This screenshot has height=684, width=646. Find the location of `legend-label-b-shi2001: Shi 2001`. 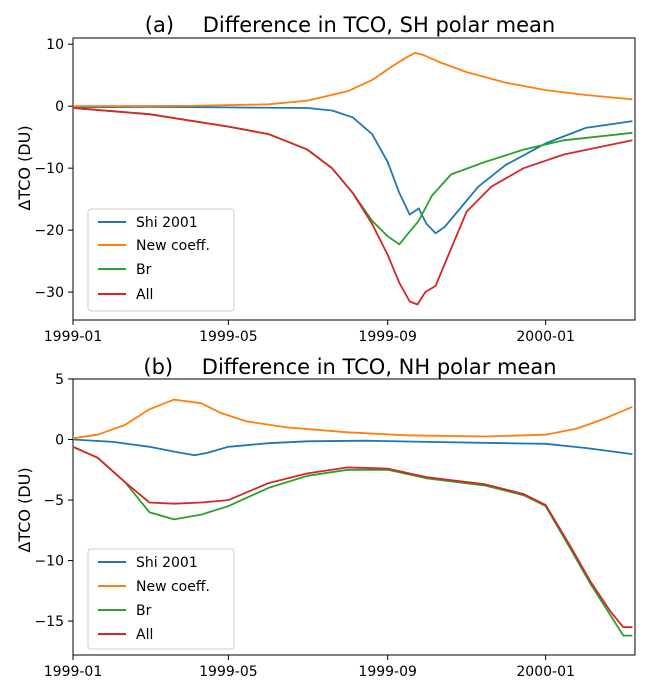

legend-label-b-shi2001: Shi 2001 is located at coordinates (167, 563).